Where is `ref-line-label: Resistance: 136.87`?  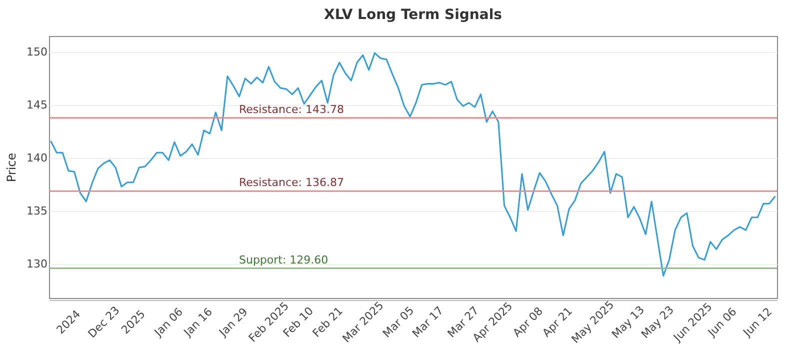
ref-line-label: Resistance: 136.87 is located at coordinates (291, 183).